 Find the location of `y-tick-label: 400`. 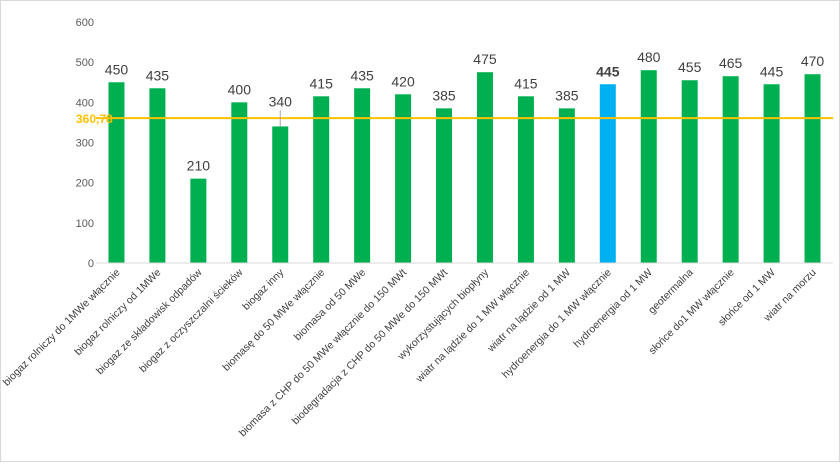

y-tick-label: 400 is located at coordinates (85, 103).